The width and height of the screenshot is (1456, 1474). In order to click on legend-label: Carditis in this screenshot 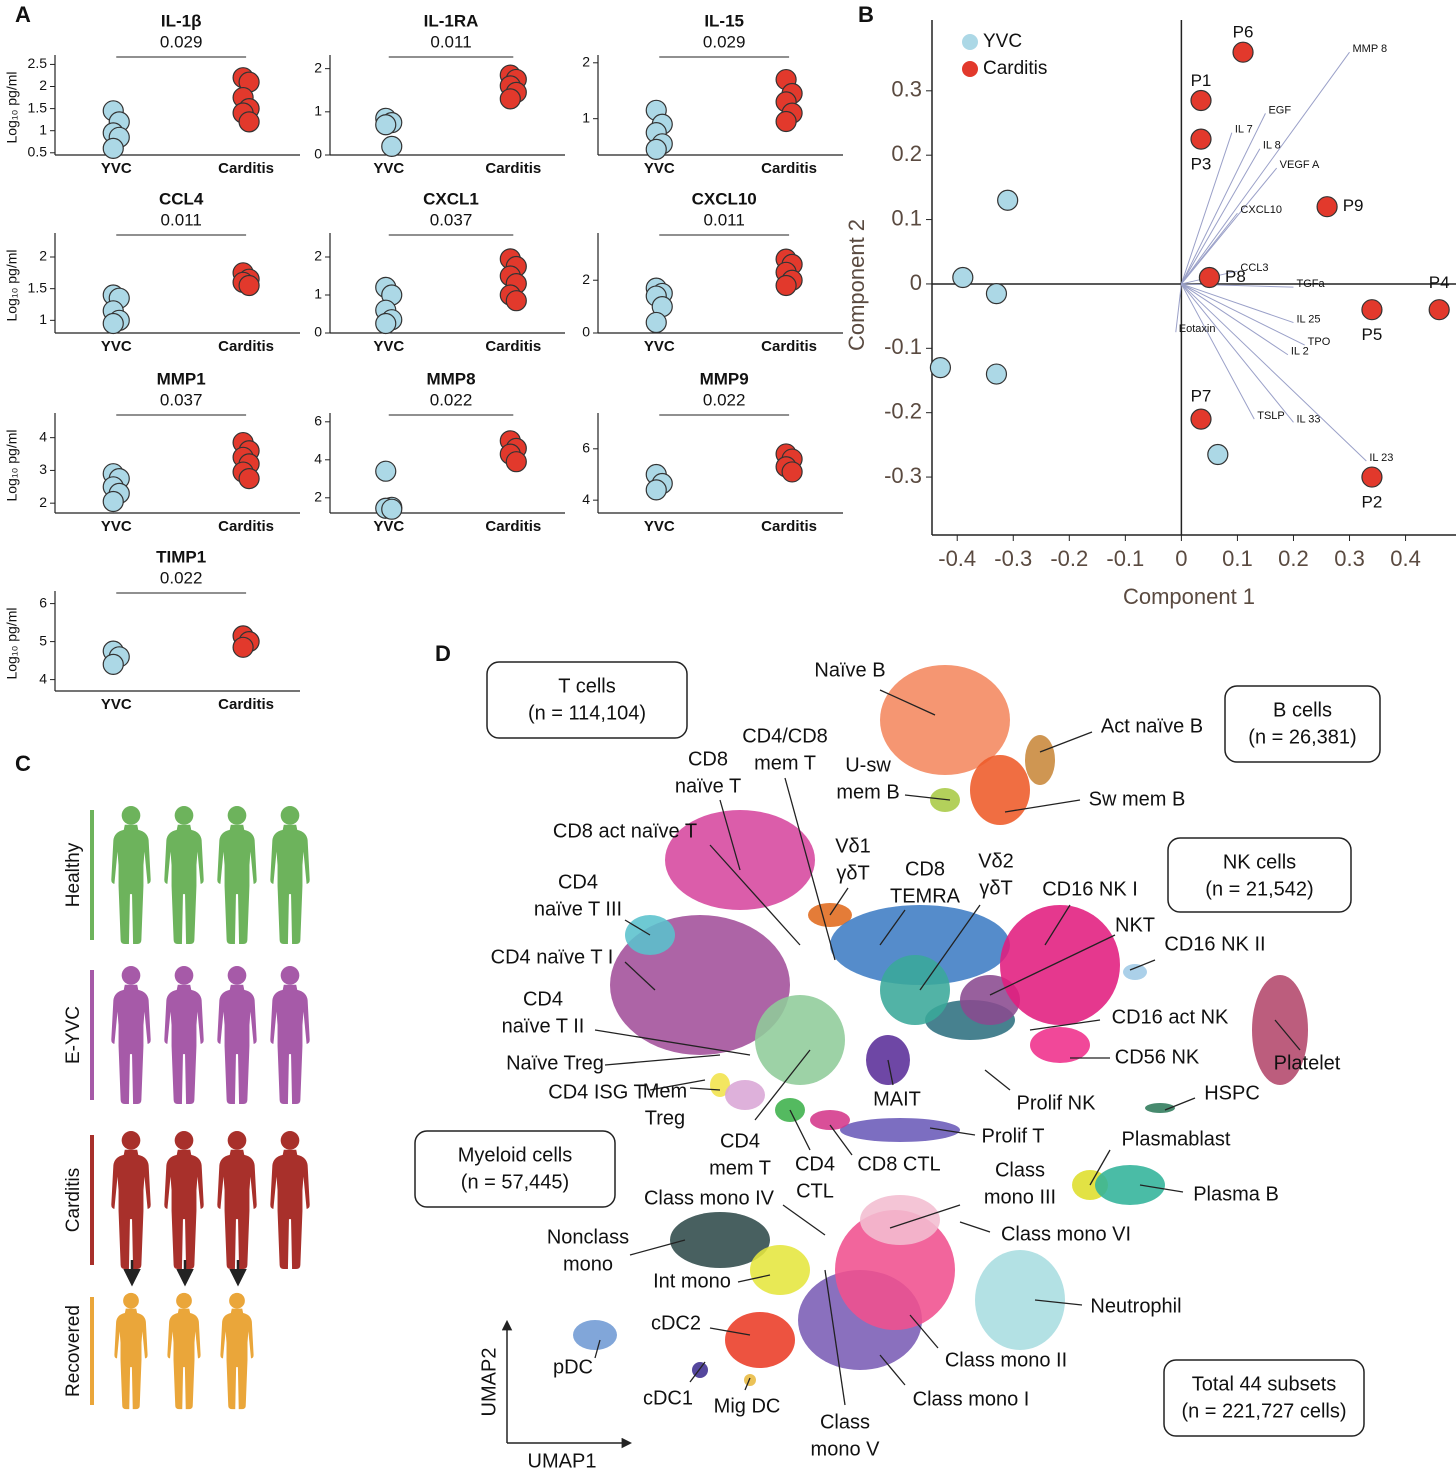, I will do `click(1015, 68)`.